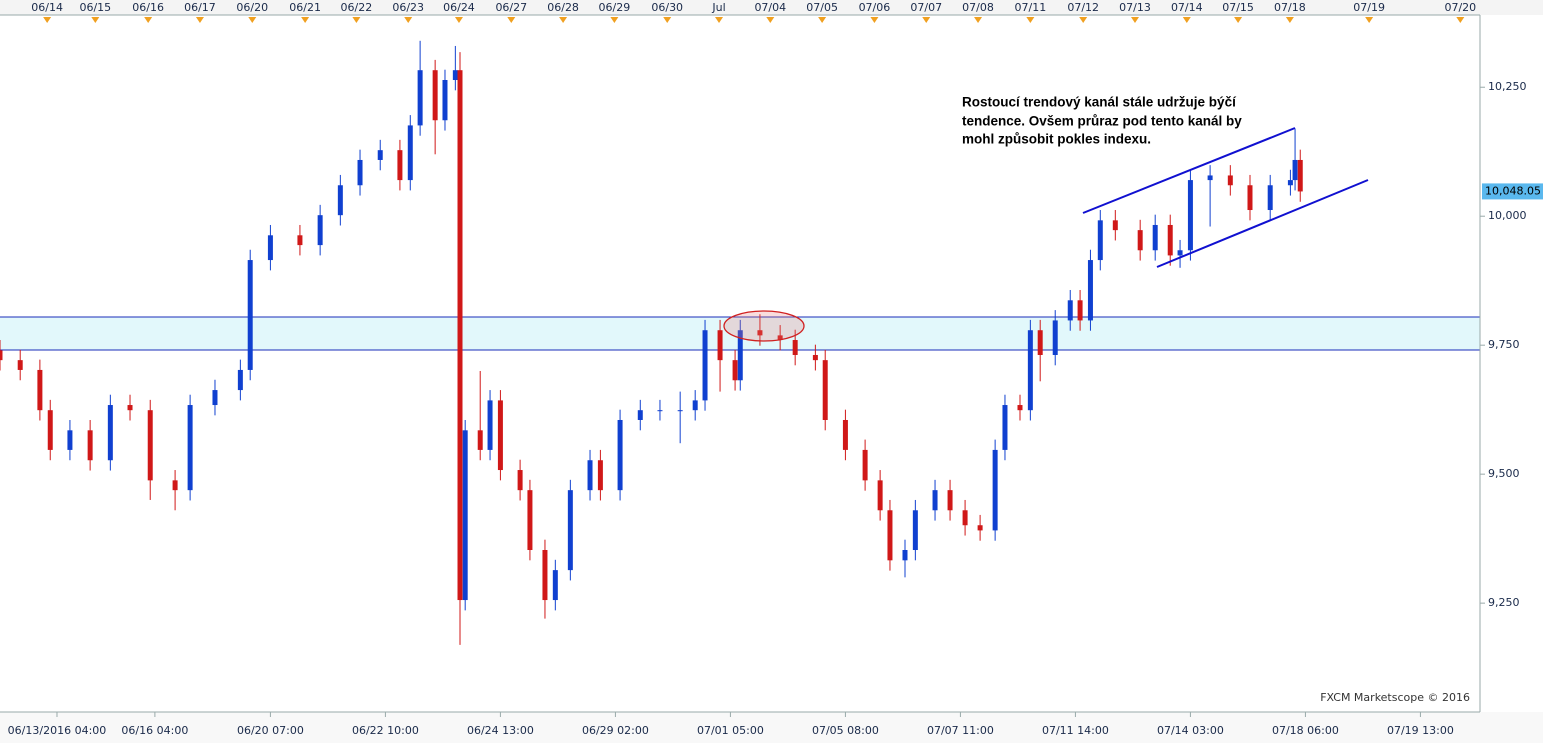 Image resolution: width=1543 pixels, height=743 pixels. I want to click on x-tick-label: 06/17, so click(200, 7).